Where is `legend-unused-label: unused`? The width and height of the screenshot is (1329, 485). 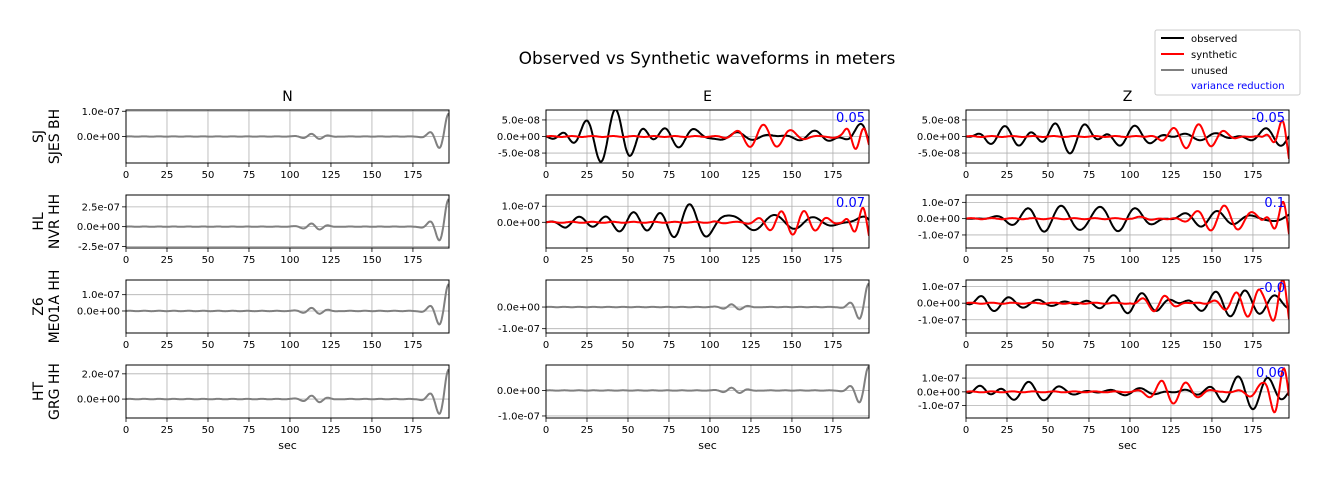
legend-unused-label: unused is located at coordinates (1209, 71).